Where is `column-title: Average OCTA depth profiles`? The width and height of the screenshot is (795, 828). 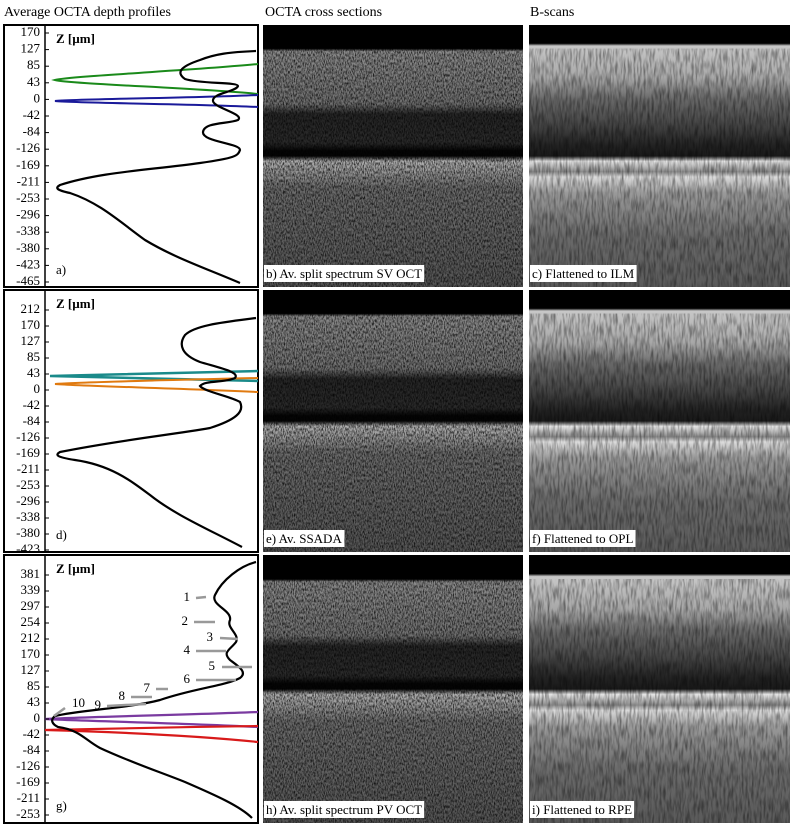 column-title: Average OCTA depth profiles is located at coordinates (87, 12).